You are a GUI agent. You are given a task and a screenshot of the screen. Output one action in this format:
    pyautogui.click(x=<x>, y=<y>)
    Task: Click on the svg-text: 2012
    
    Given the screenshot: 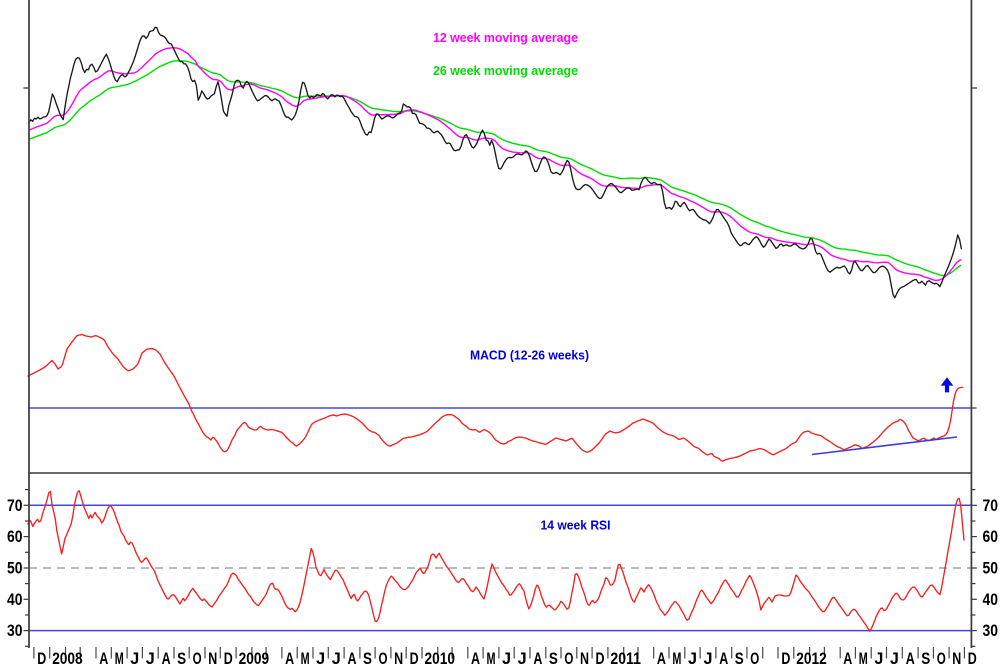 What is the action you would take?
    pyautogui.click(x=811, y=658)
    